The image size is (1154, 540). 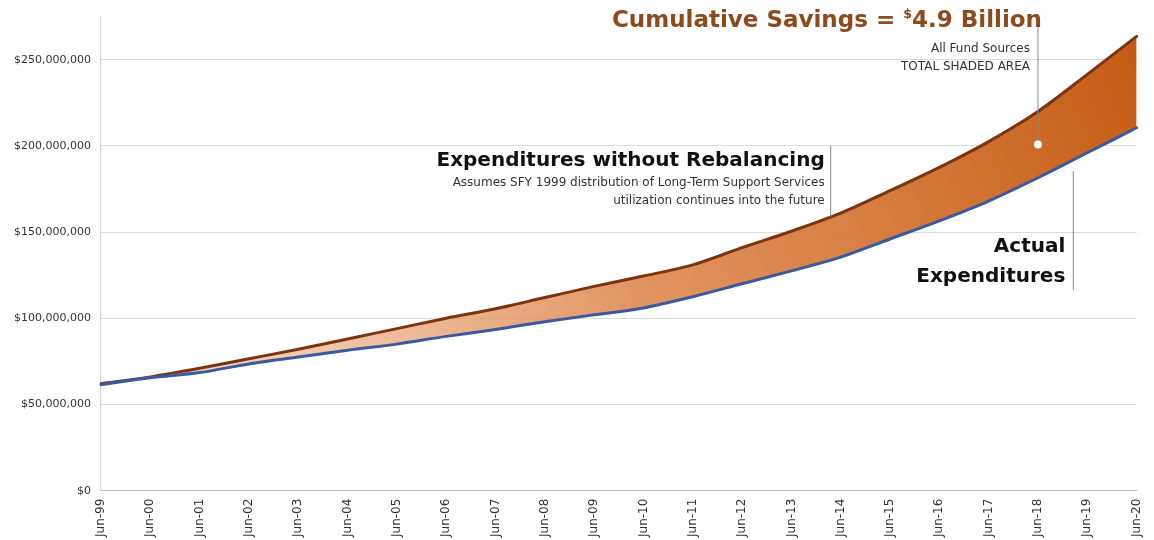 What do you see at coordinates (52, 231) in the screenshot?
I see `y-tick-label: $150,000,000` at bounding box center [52, 231].